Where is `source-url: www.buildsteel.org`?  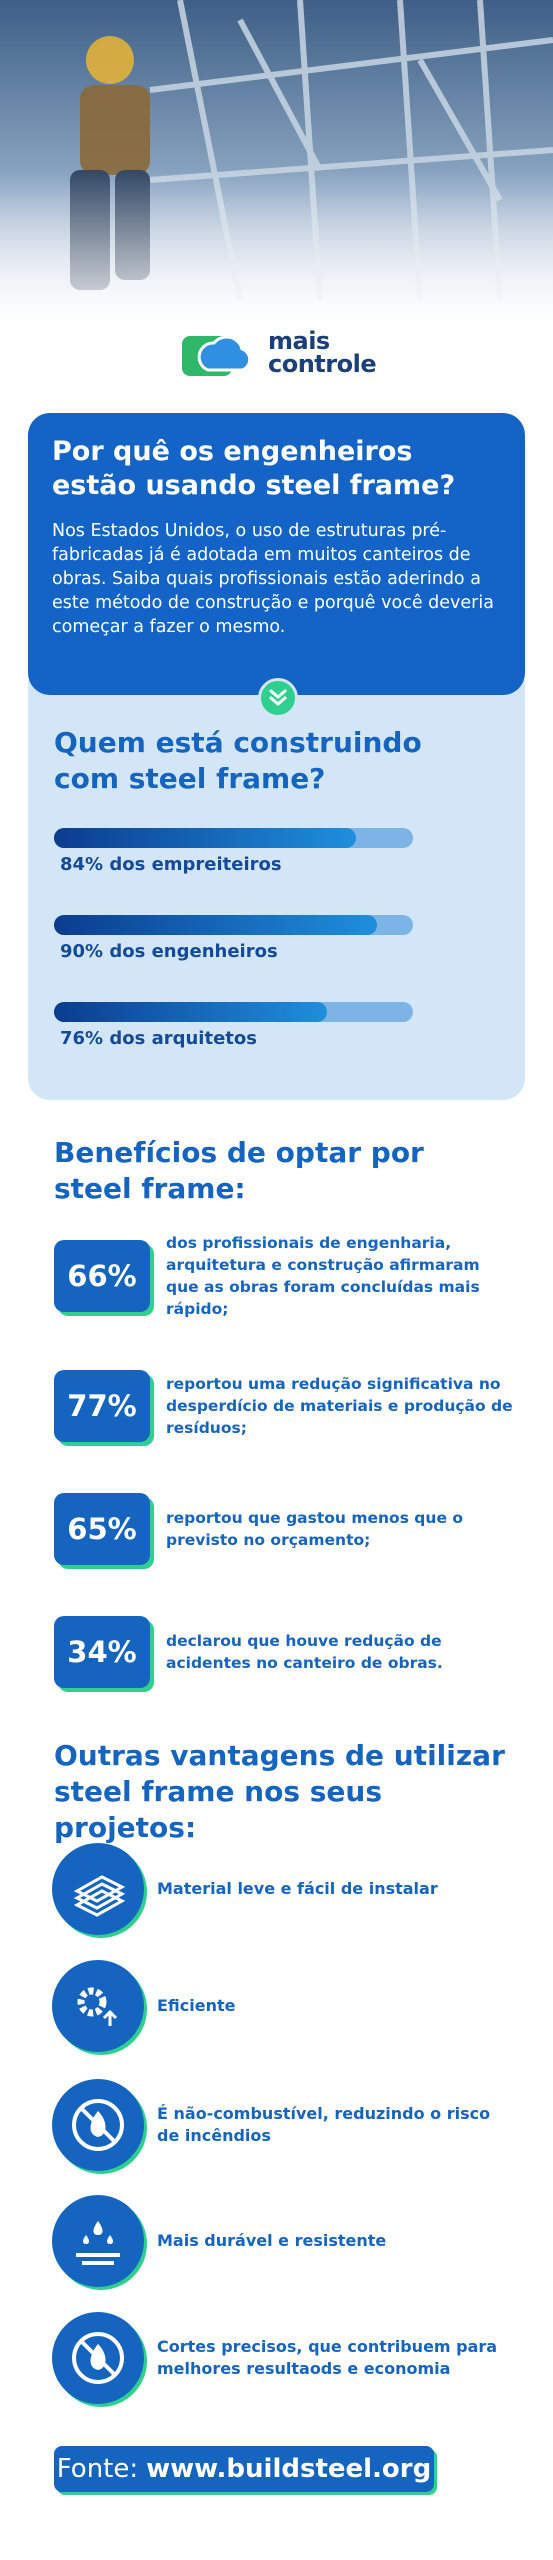 source-url: www.buildsteel.org is located at coordinates (289, 2469).